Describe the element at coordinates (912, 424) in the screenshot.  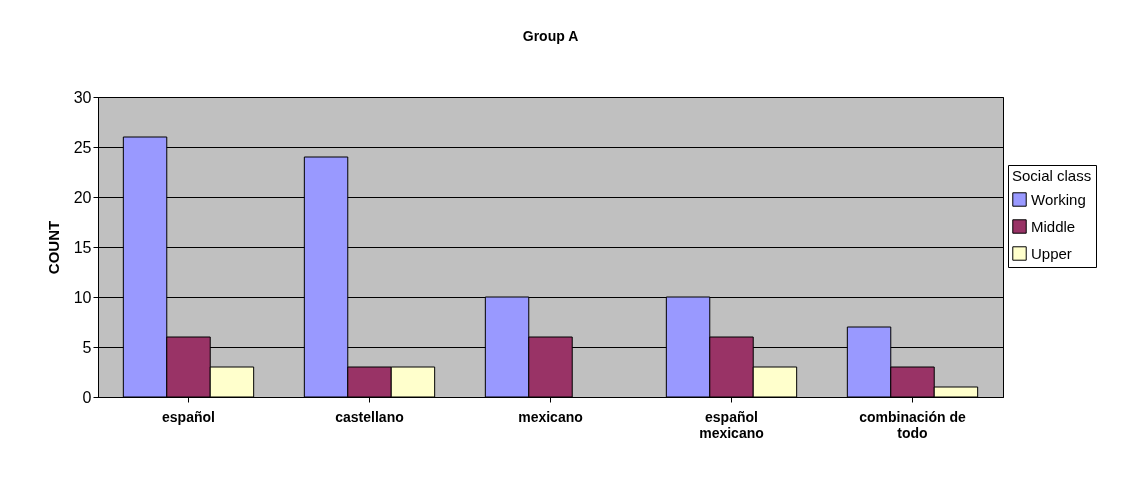
I see `x-tick-label: combinación de todo` at that location.